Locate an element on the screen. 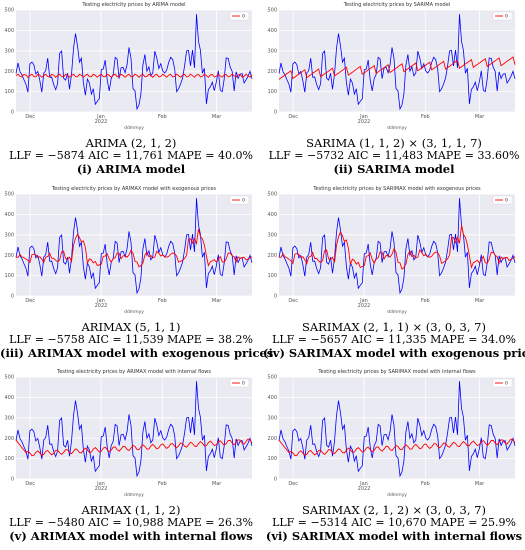 The width and height of the screenshot is (525, 550). caption-label: (v) ARIMAX model with internal flows is located at coordinates (131, 536).